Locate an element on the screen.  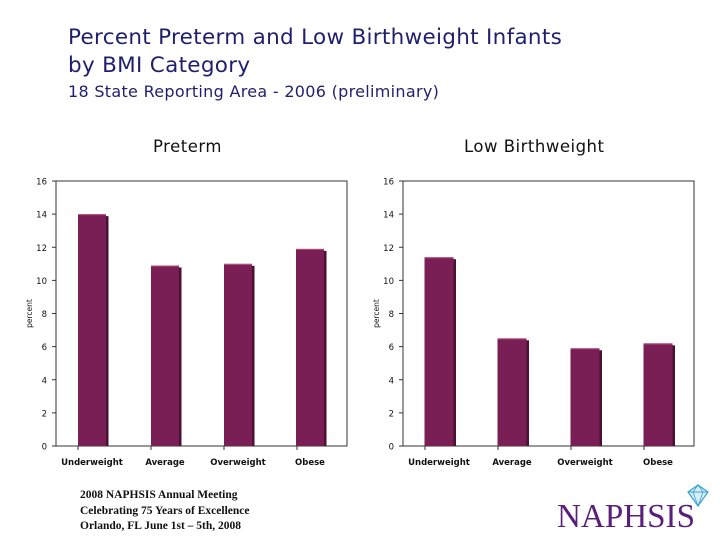
diamond-icon is located at coordinates (698, 496).